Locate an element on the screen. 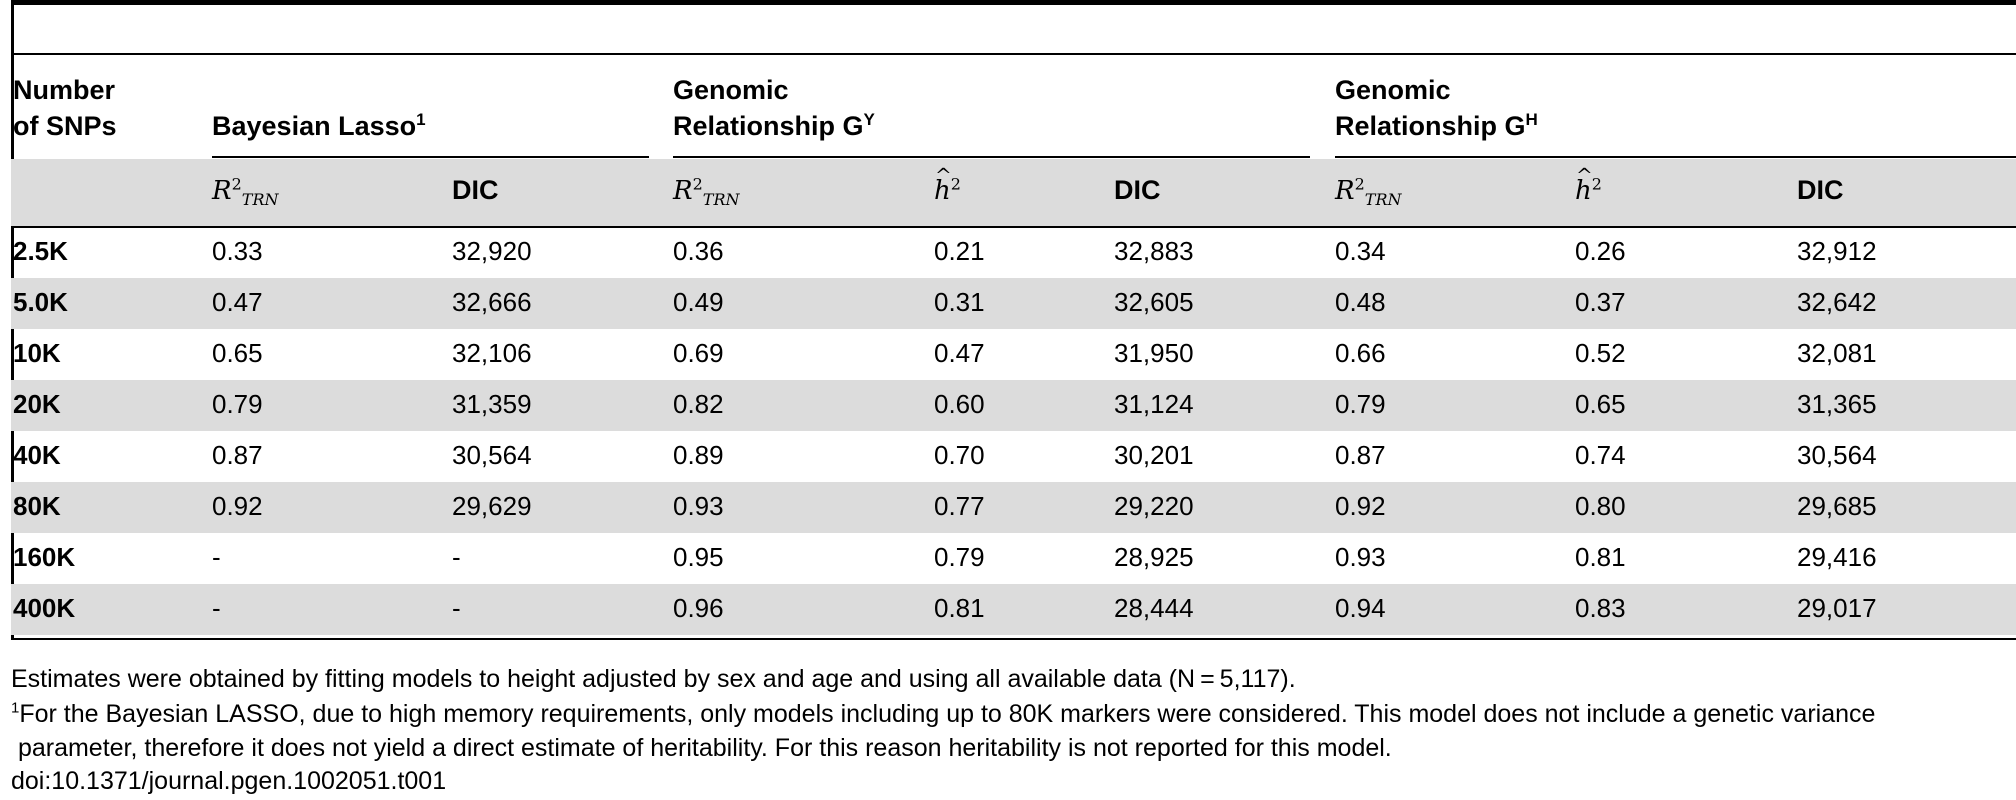  cell-snps: 40K is located at coordinates (37, 455).